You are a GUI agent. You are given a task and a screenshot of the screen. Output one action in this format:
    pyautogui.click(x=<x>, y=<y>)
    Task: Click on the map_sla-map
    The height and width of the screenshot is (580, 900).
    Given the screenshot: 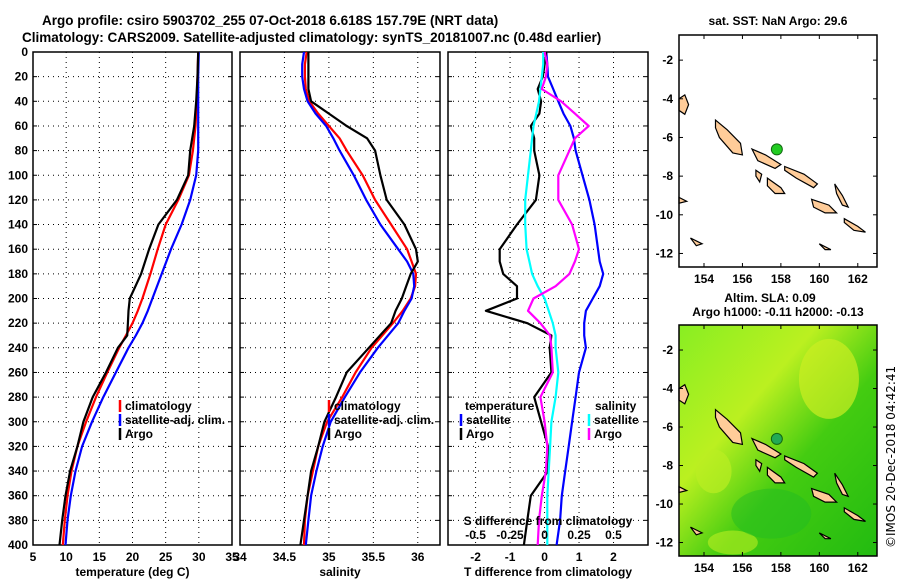 What is the action you would take?
    pyautogui.click(x=778, y=440)
    